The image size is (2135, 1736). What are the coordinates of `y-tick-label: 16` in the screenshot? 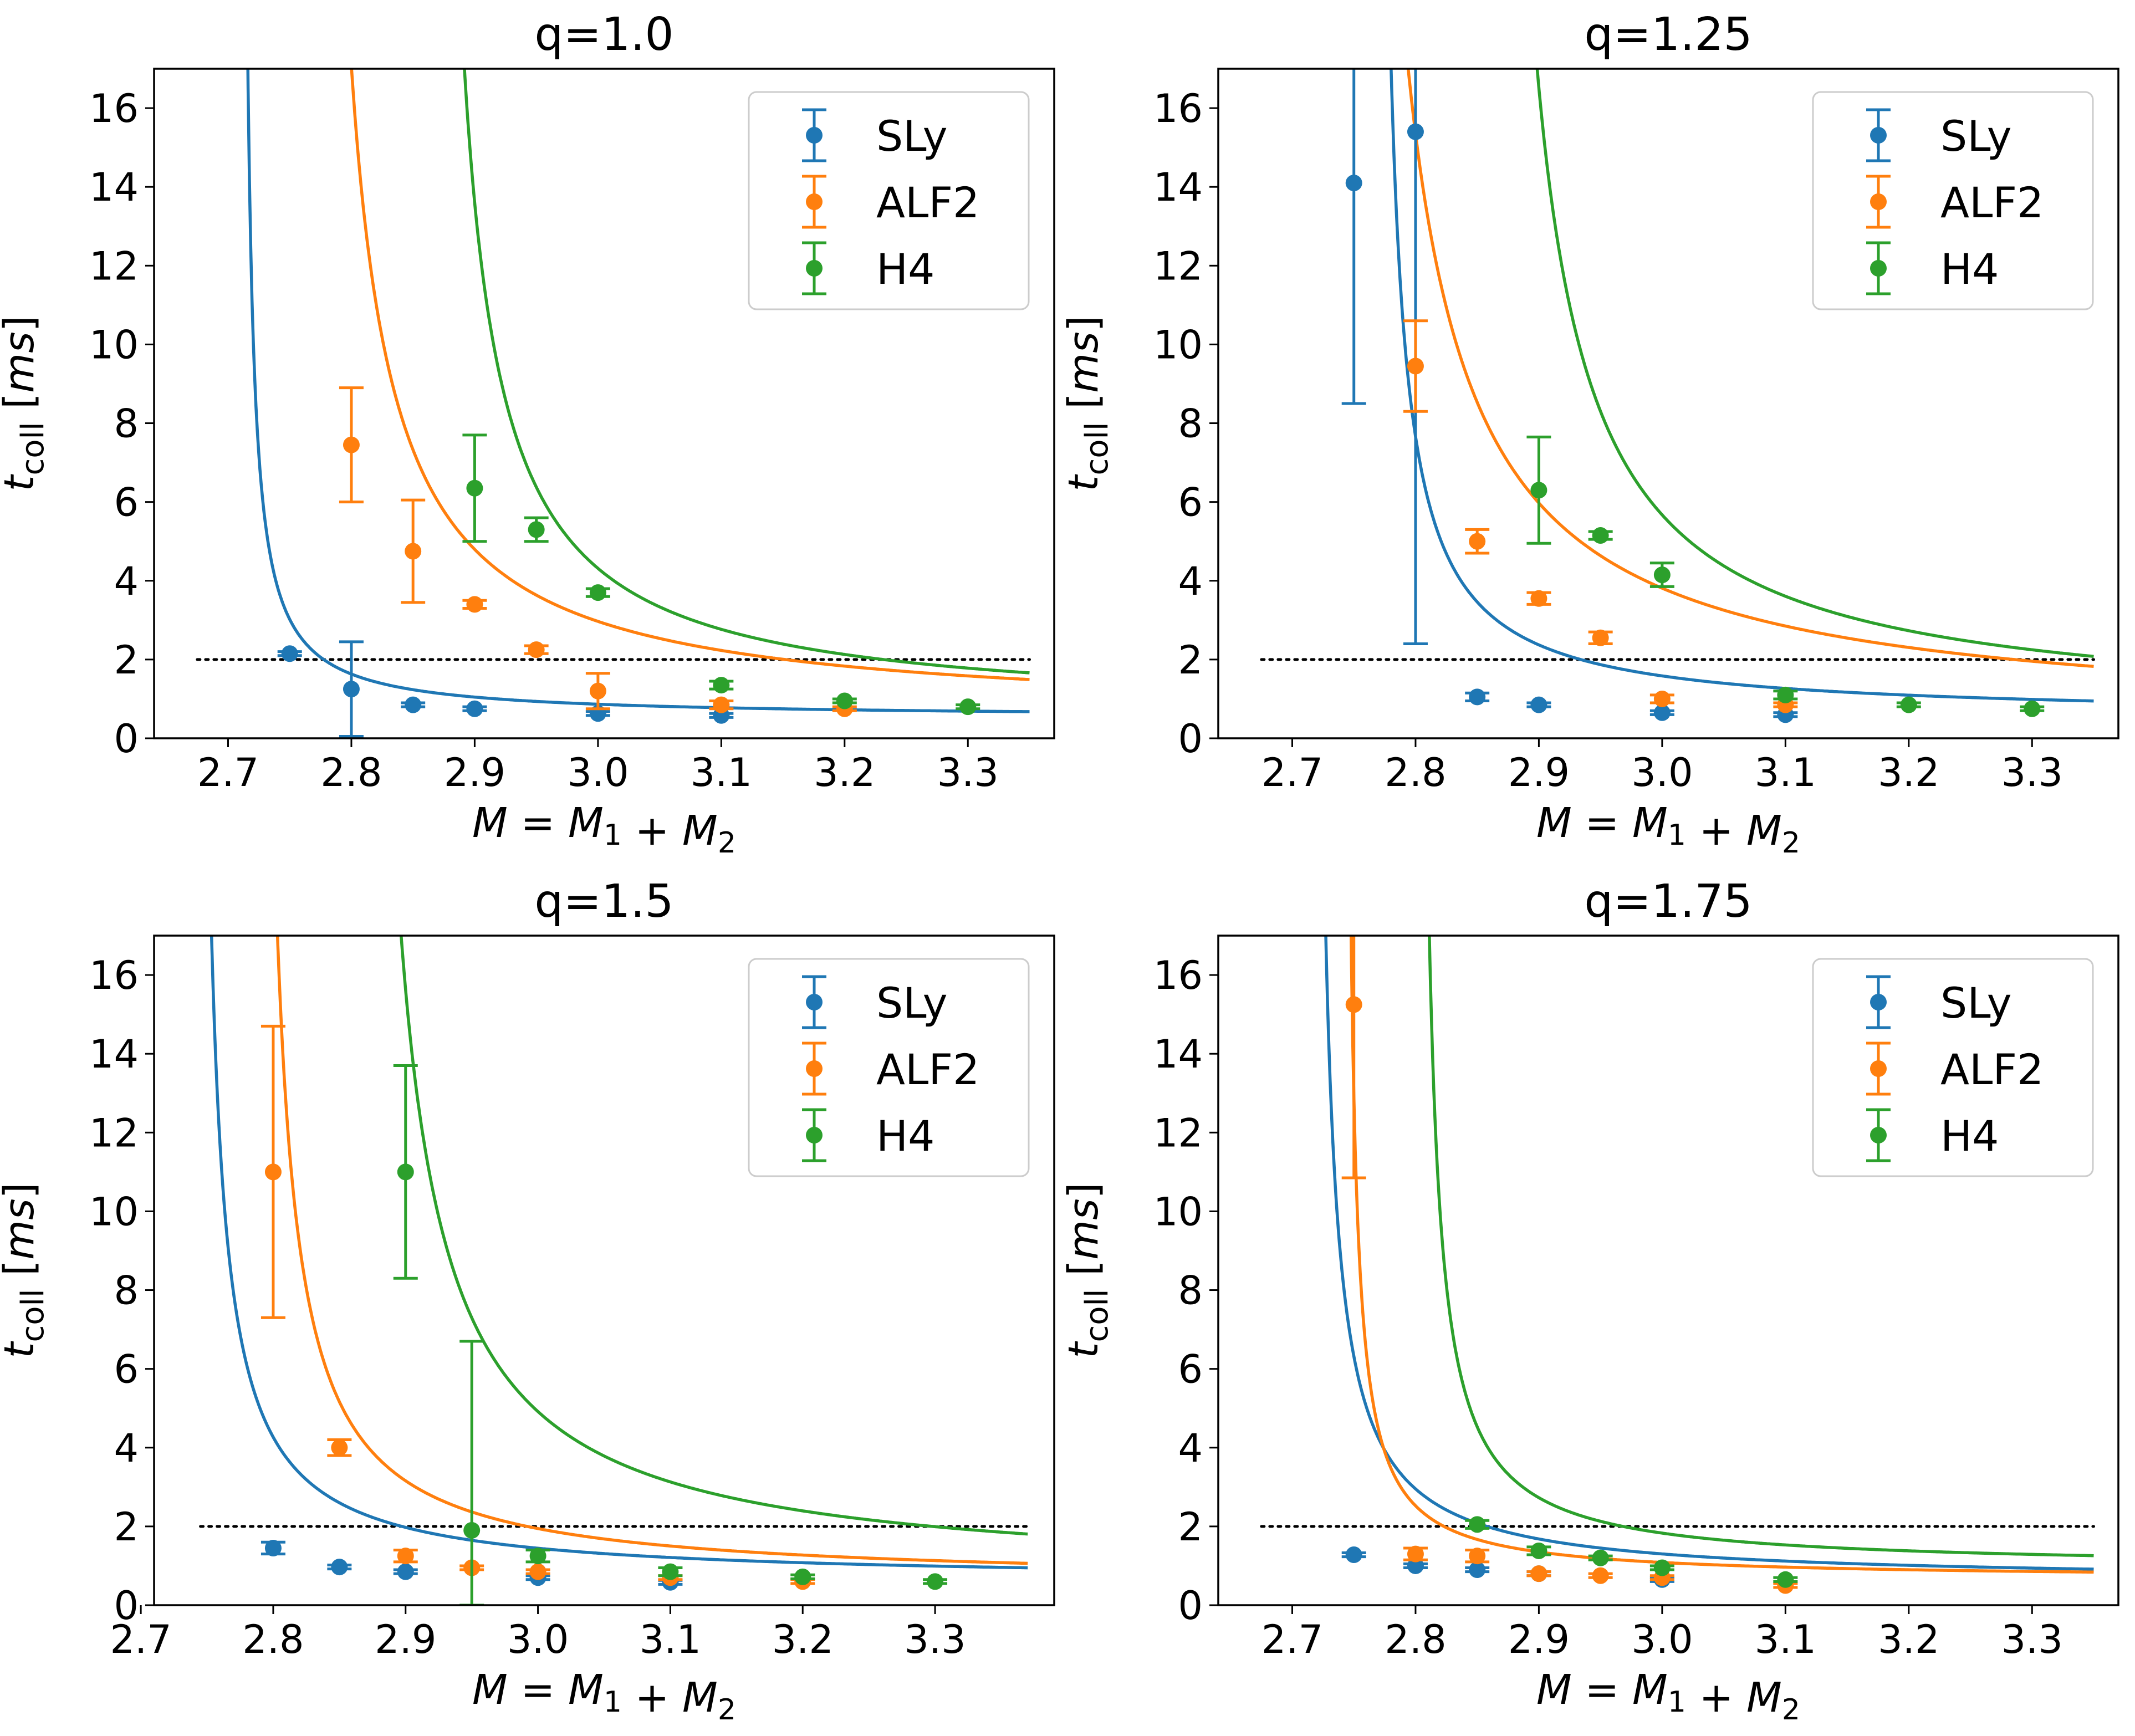 It's located at (114, 975).